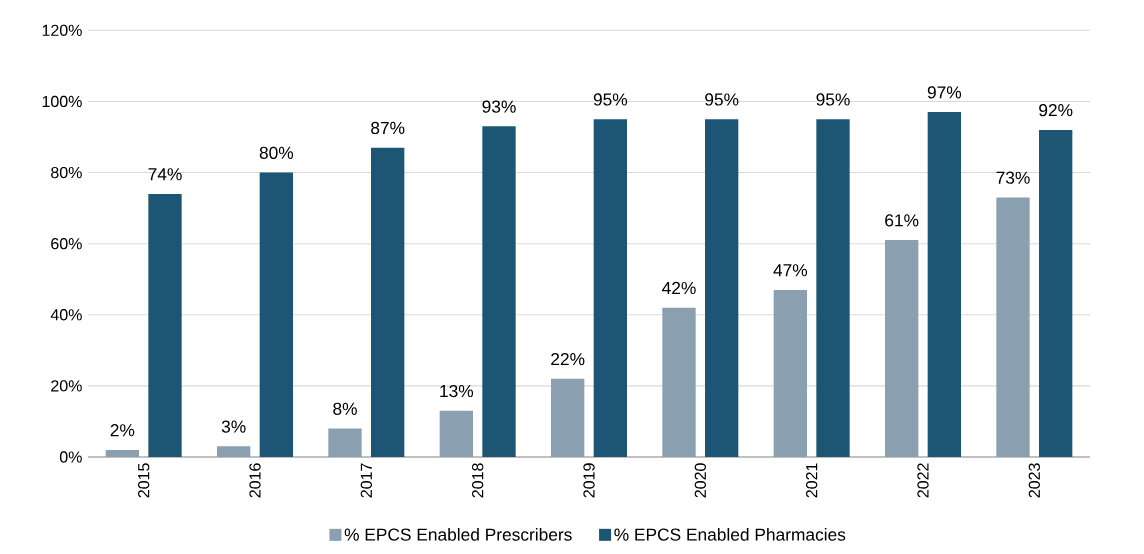  I want to click on data-label: 47%, so click(790, 270).